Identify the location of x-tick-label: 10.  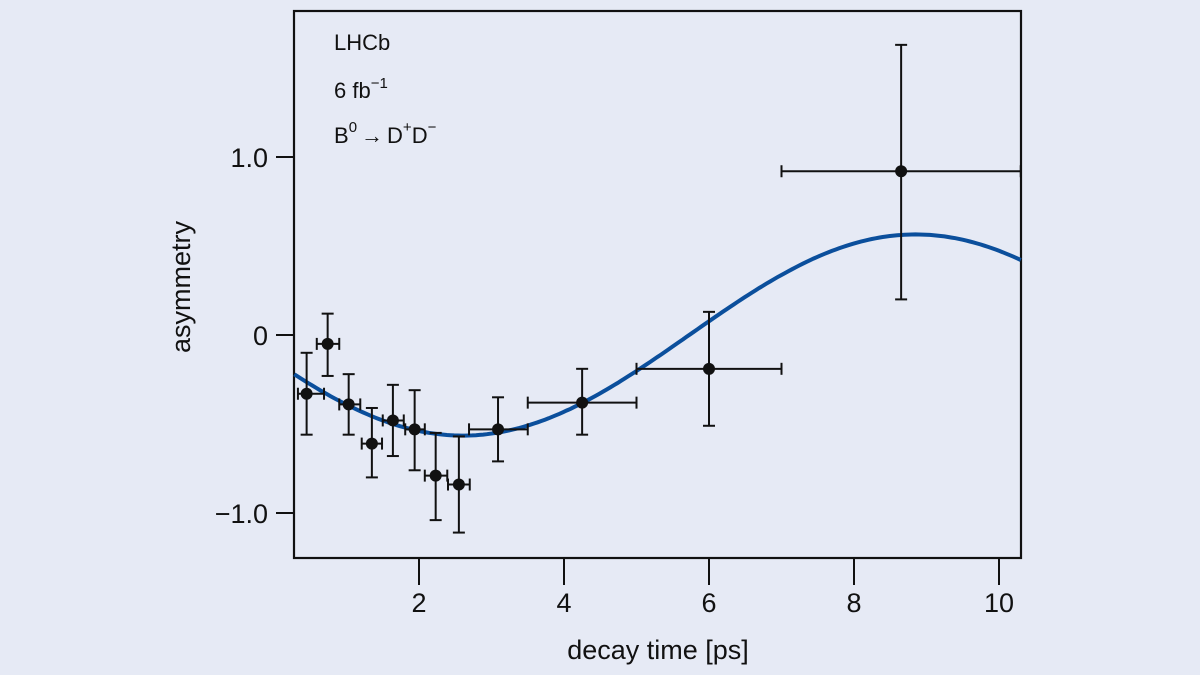
(999, 603).